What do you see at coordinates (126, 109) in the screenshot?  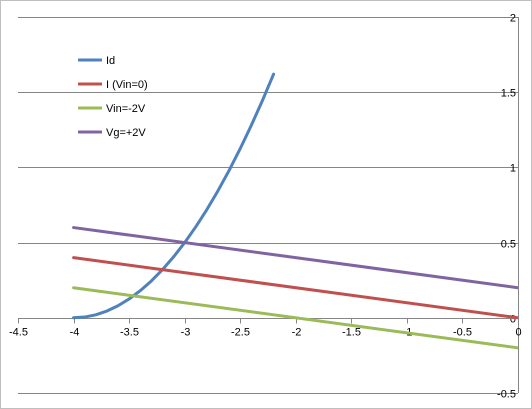 I see `legend-label-2: Vin=-2V` at bounding box center [126, 109].